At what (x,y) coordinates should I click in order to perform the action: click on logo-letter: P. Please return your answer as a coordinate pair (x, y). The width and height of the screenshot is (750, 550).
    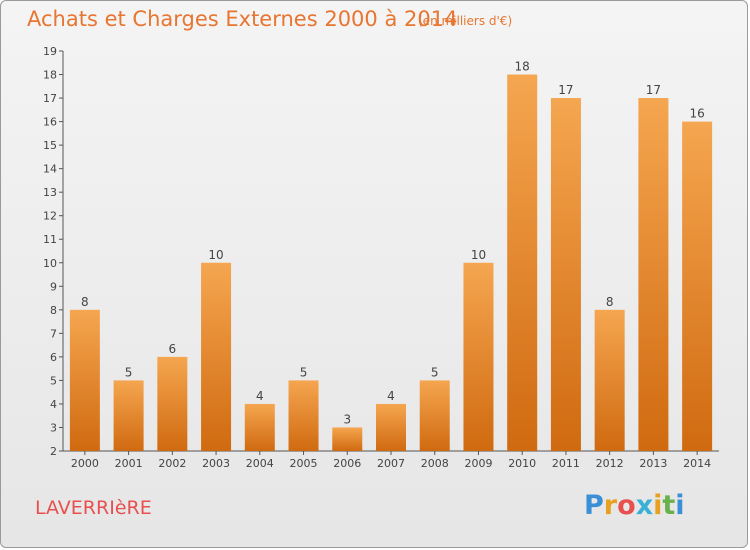
    Looking at the image, I should click on (594, 505).